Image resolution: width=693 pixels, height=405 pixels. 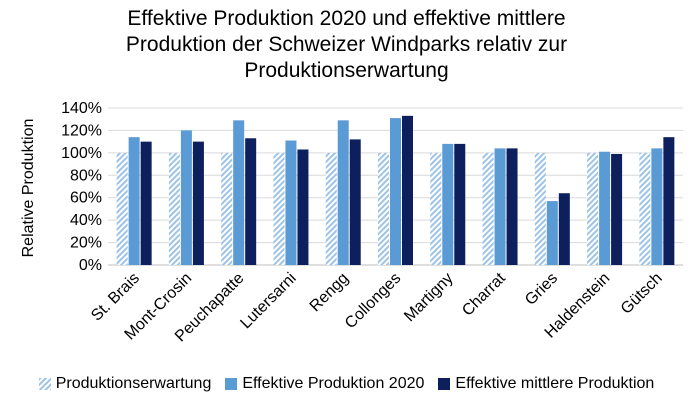 I want to click on legend-item-effektive-produktion-2020: Effektive Produktion 2020, so click(x=324, y=384).